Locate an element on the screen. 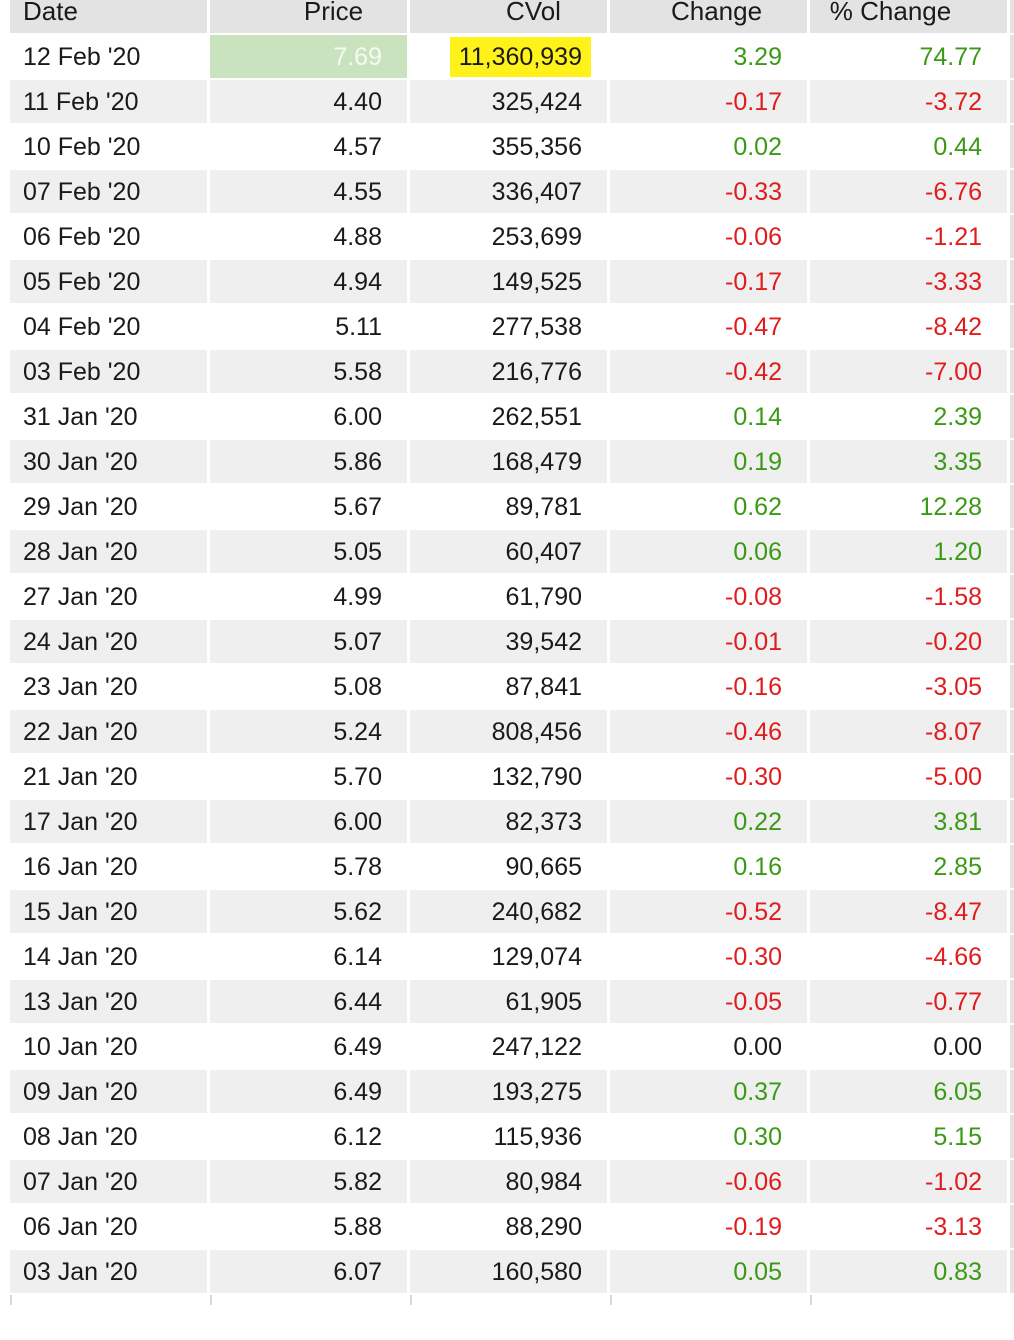 The width and height of the screenshot is (1014, 1340). cell-change: 0.05 is located at coordinates (708, 1271).